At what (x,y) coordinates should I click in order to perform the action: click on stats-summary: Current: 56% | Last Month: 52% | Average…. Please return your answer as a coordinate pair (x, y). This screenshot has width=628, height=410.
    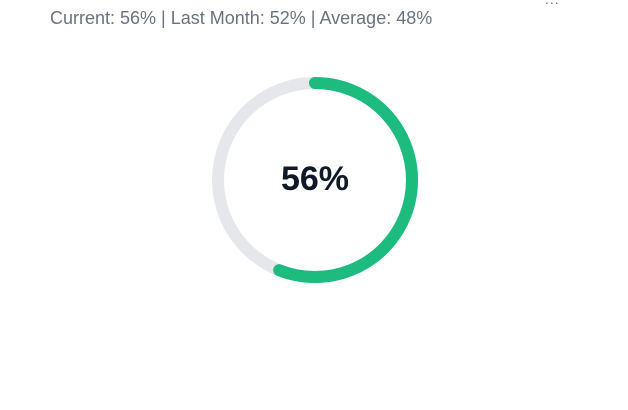
    Looking at the image, I should click on (241, 18).